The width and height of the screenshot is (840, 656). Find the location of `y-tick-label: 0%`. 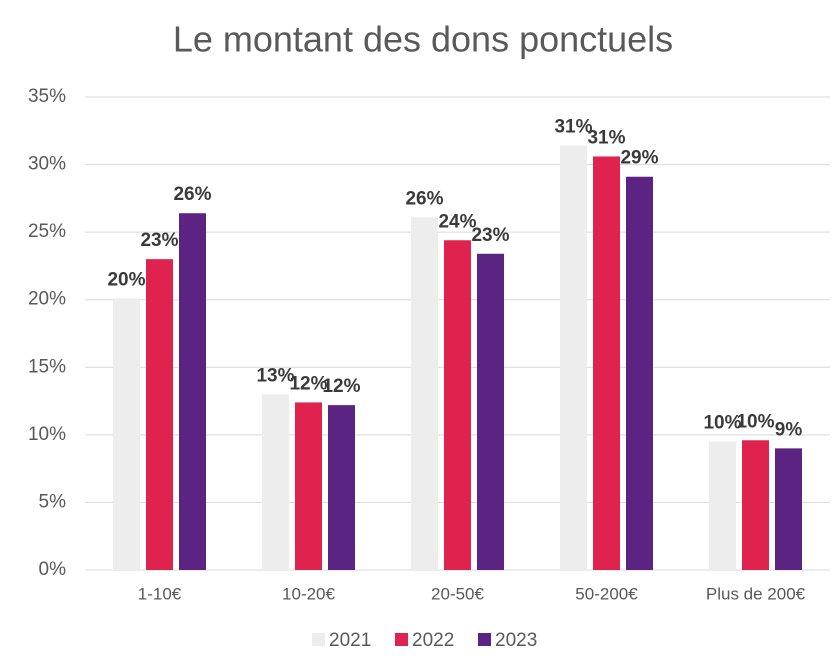

y-tick-label: 0% is located at coordinates (53, 569).